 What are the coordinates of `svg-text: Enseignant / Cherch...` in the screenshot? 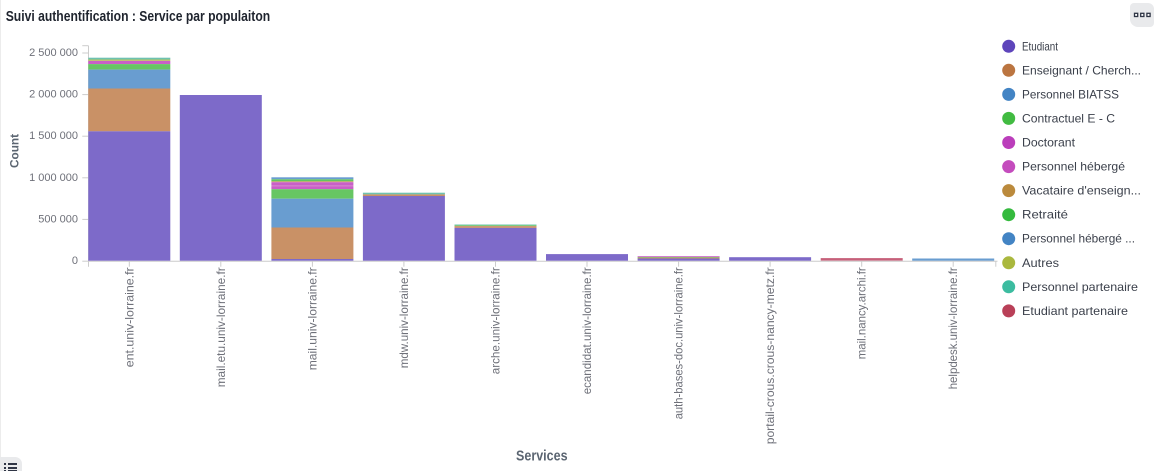 It's located at (1081, 70).